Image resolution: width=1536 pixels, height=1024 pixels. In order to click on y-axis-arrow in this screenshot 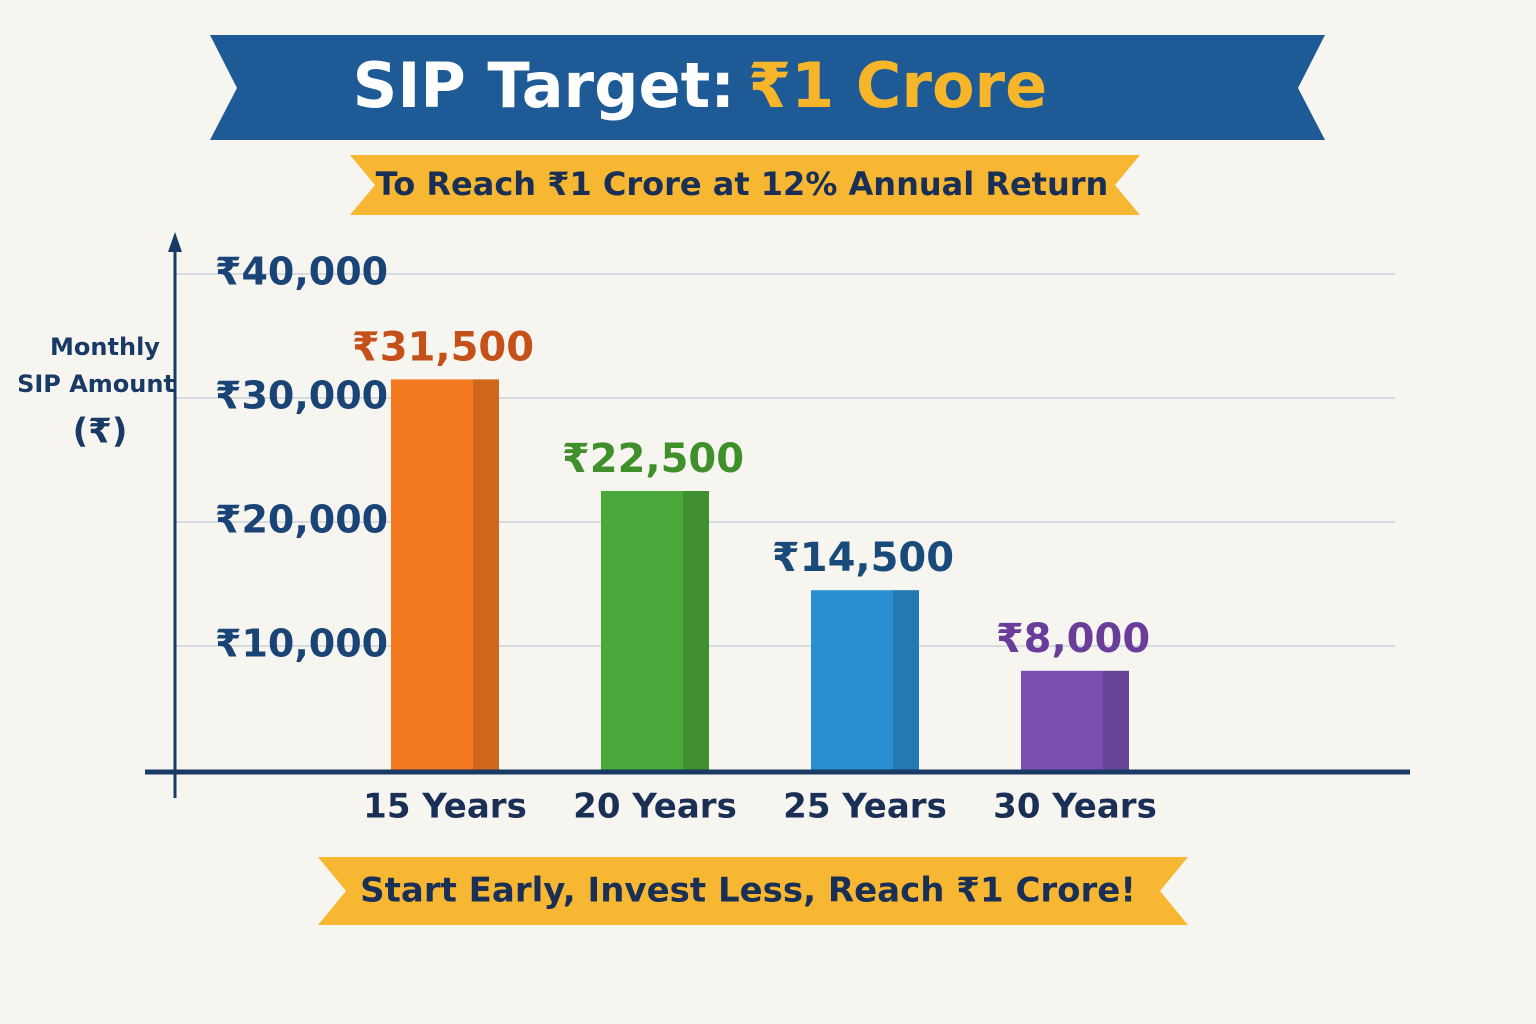, I will do `click(175, 242)`.